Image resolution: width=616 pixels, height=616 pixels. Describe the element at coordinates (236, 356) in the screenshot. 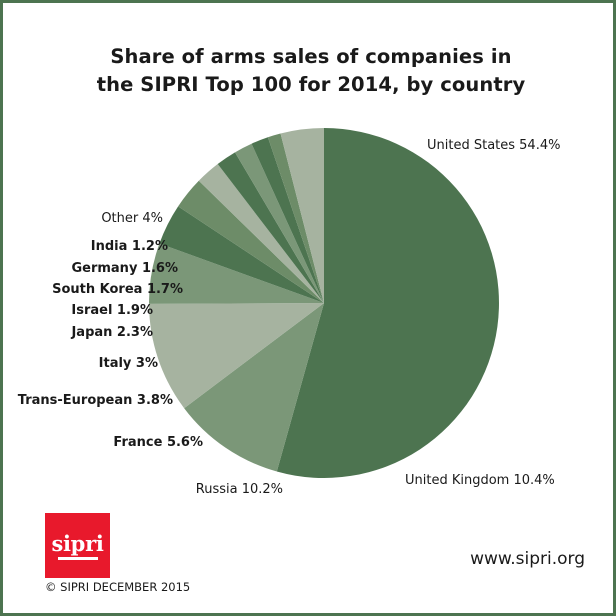

I see `pie-slice-russia` at that location.